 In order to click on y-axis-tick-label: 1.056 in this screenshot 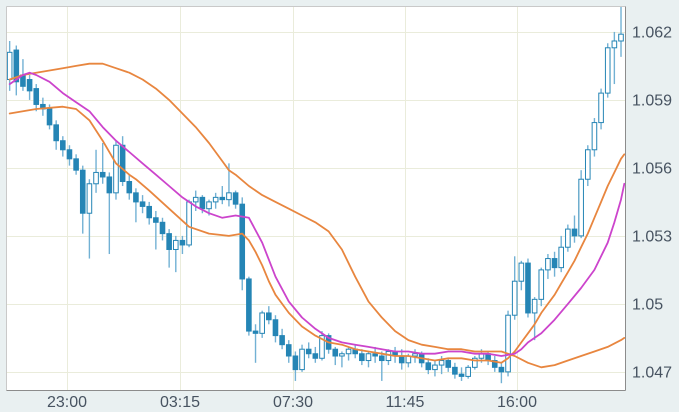, I will do `click(652, 168)`.